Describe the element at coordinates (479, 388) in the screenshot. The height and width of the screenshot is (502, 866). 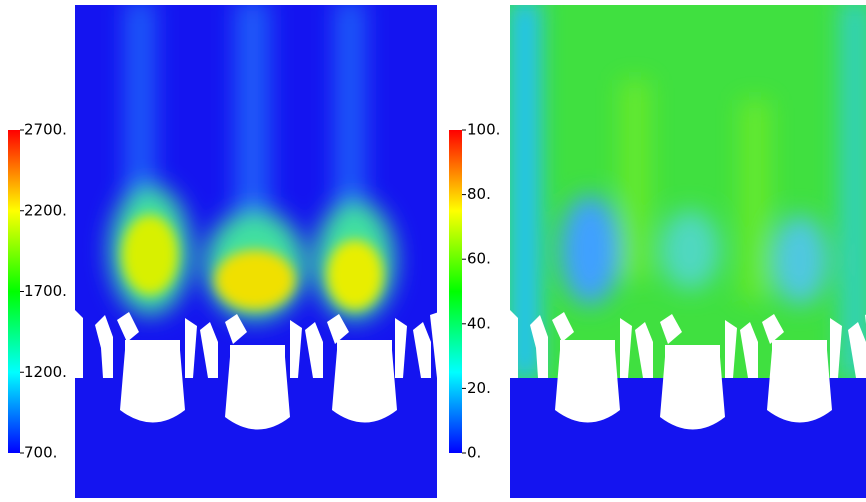
I see `tick-label: 20.` at that location.